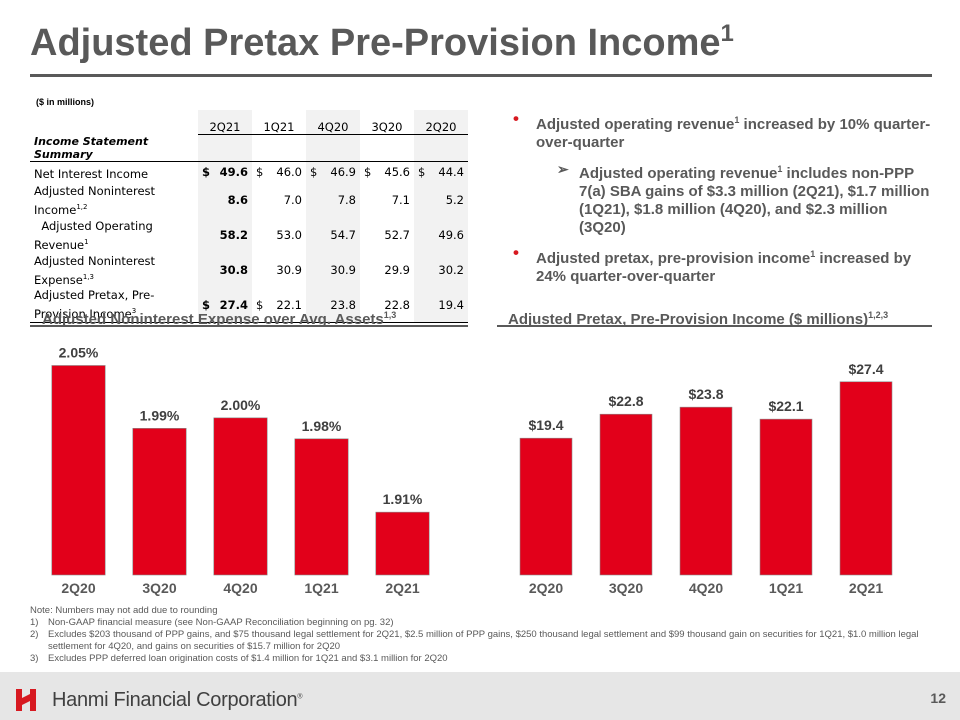  What do you see at coordinates (333, 200) in the screenshot?
I see `table-cell: 7.8` at bounding box center [333, 200].